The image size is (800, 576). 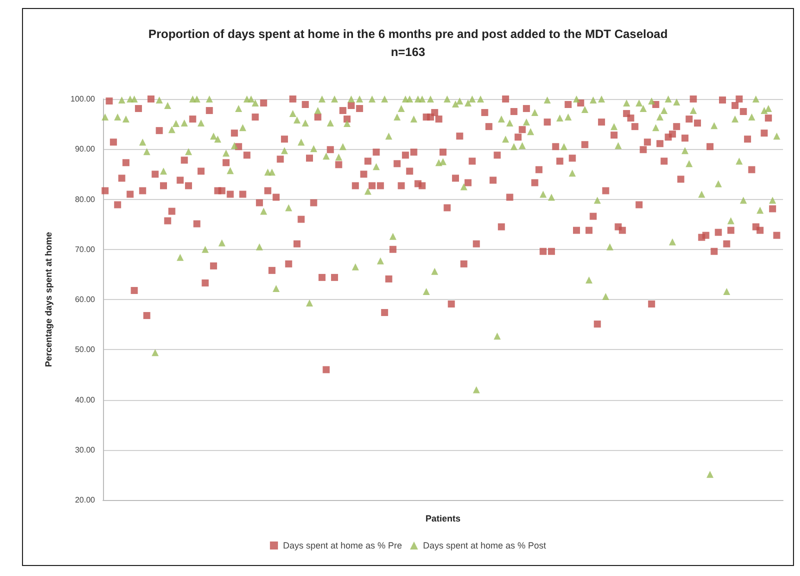 I want to click on y-tick-label: 60.00, so click(x=85, y=299).